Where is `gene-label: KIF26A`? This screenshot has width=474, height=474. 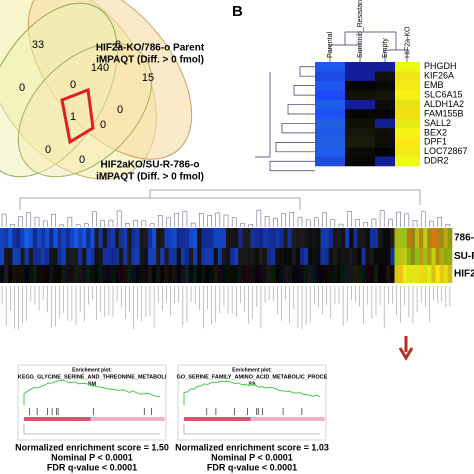 gene-label: KIF26A is located at coordinates (439, 76).